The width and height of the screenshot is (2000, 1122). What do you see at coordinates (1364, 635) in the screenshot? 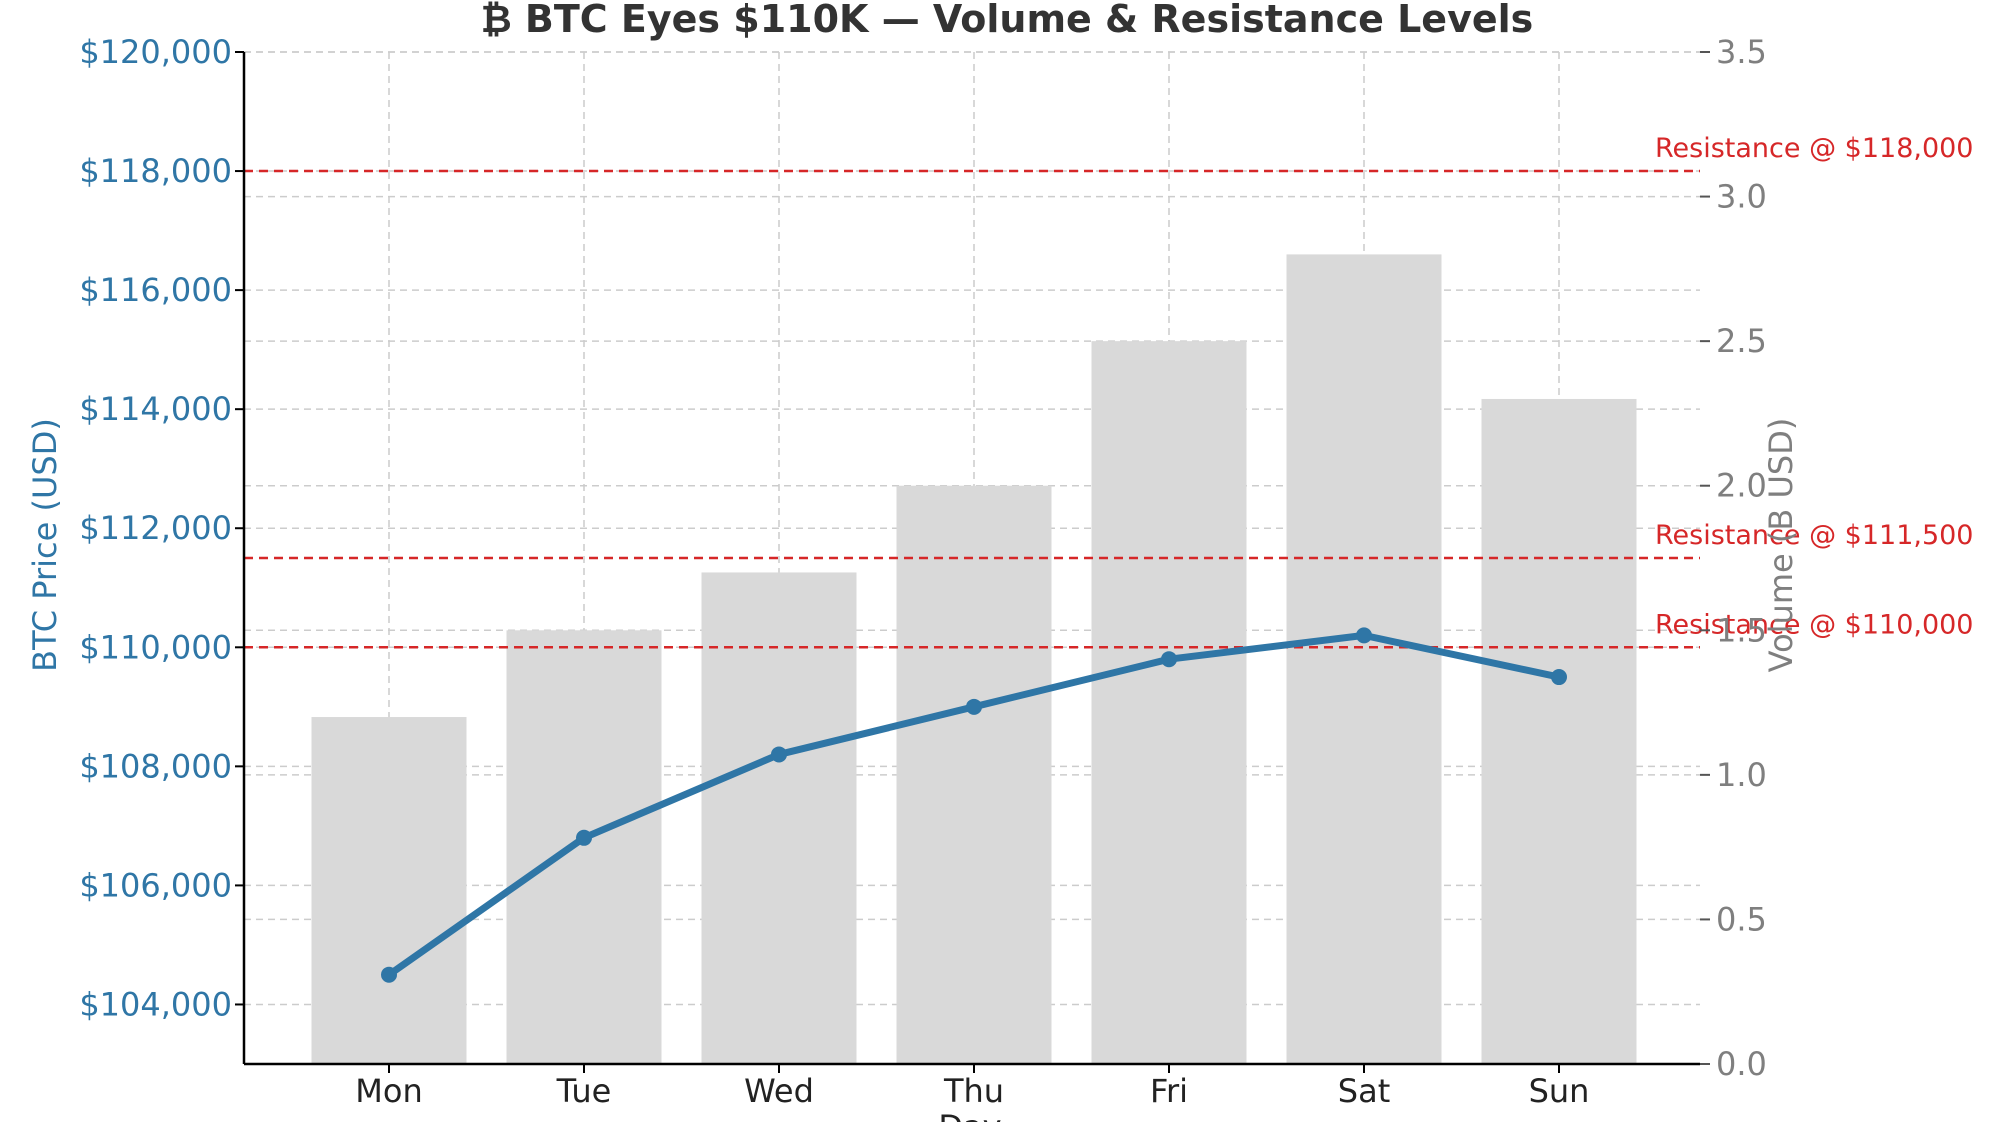
I see `price-point-sat` at bounding box center [1364, 635].